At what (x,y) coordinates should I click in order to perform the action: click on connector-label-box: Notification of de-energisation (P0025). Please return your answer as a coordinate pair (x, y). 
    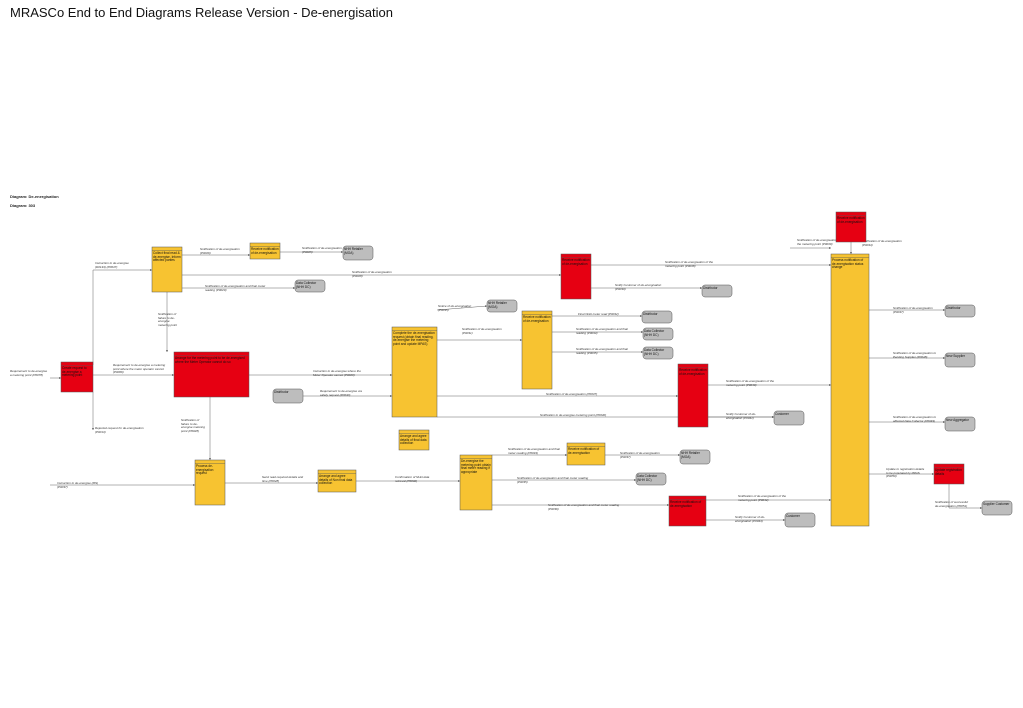
    Looking at the image, I should click on (322, 250).